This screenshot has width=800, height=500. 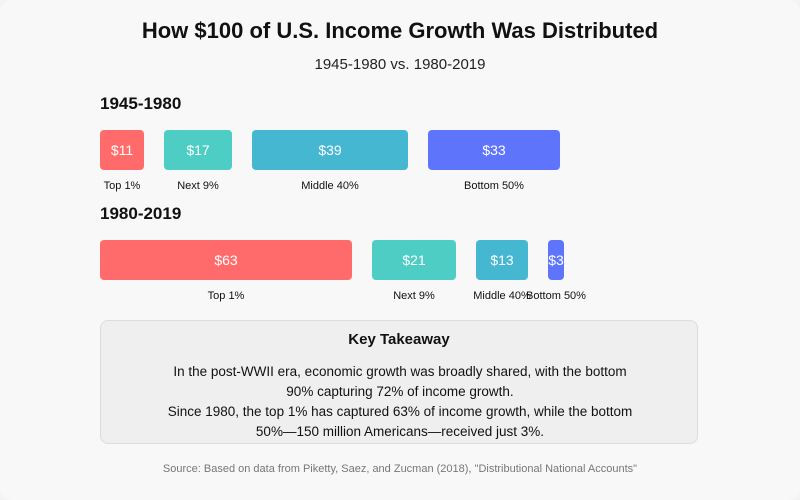 What do you see at coordinates (414, 260) in the screenshot?
I see `bar-1980-2019-next-9-: $21` at bounding box center [414, 260].